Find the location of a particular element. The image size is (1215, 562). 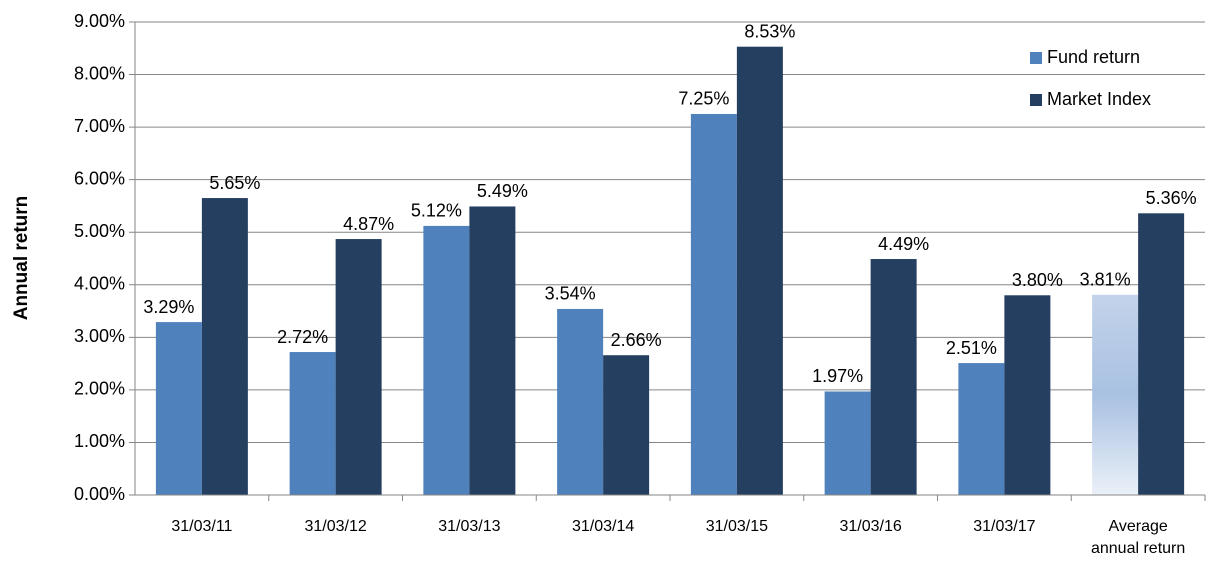

value-label: 3.29% is located at coordinates (168, 307).